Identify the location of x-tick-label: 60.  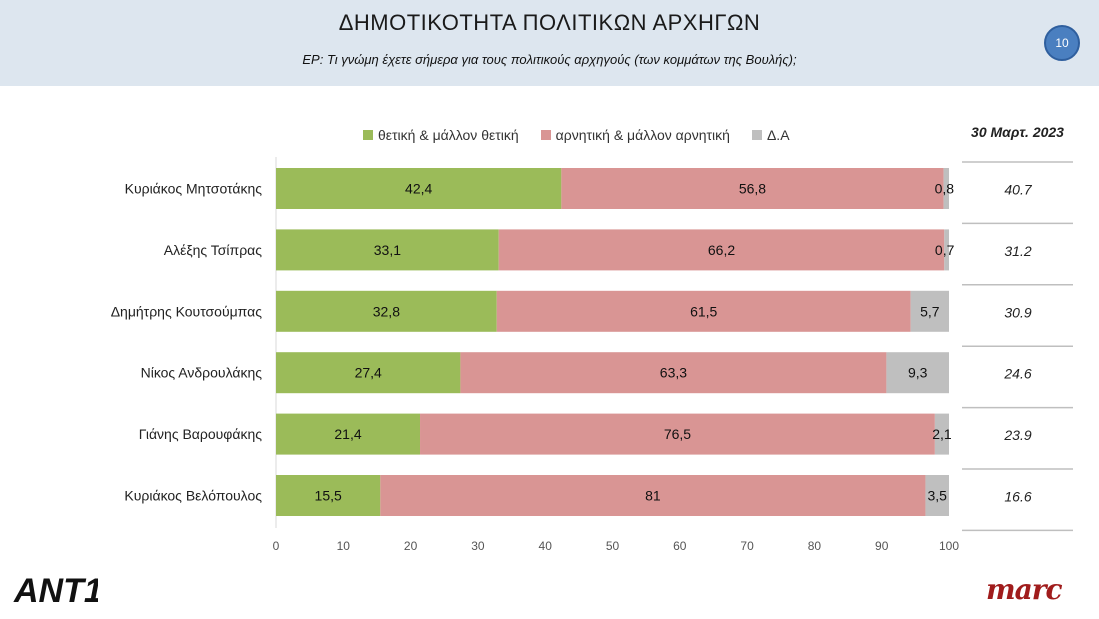
(680, 546).